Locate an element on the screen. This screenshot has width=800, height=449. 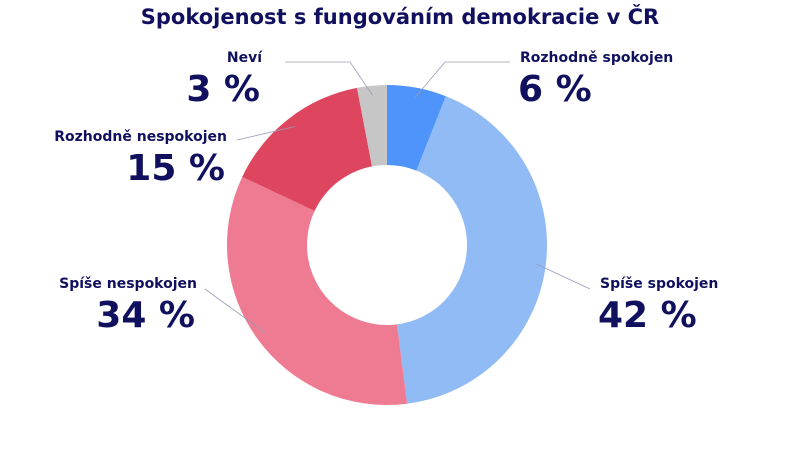
slice-value: 15 % is located at coordinates (175, 168).